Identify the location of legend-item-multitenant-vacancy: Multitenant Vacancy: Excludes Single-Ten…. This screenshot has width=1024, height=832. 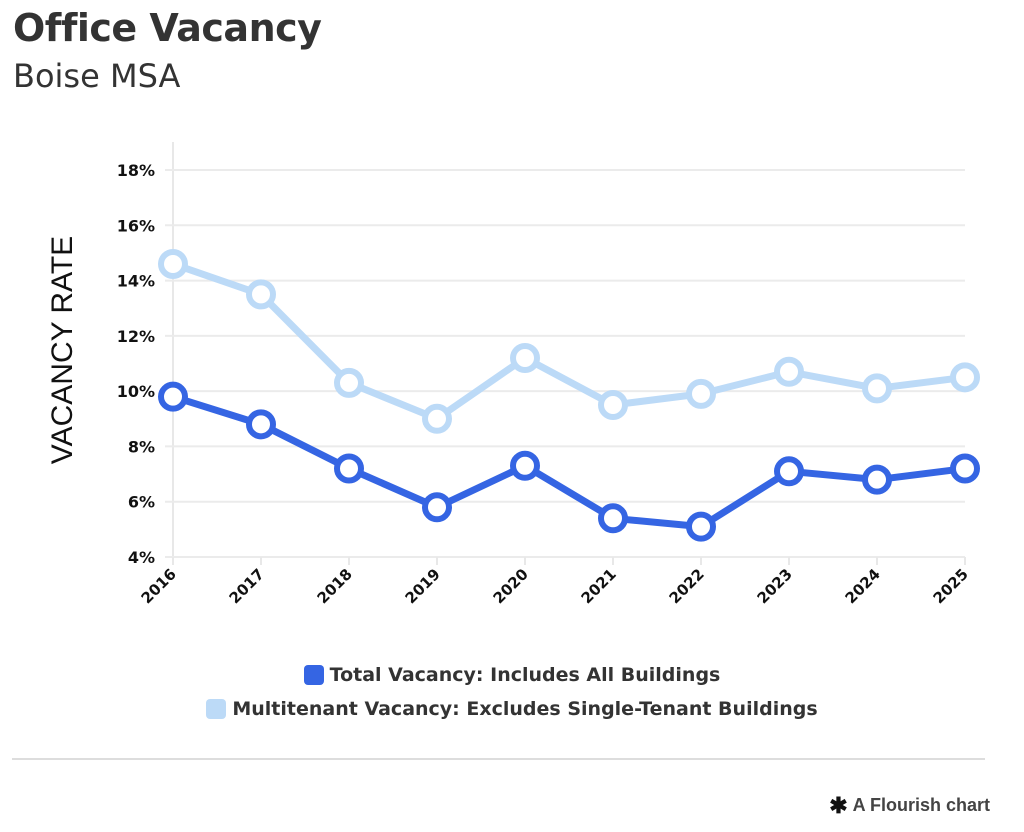
(512, 709).